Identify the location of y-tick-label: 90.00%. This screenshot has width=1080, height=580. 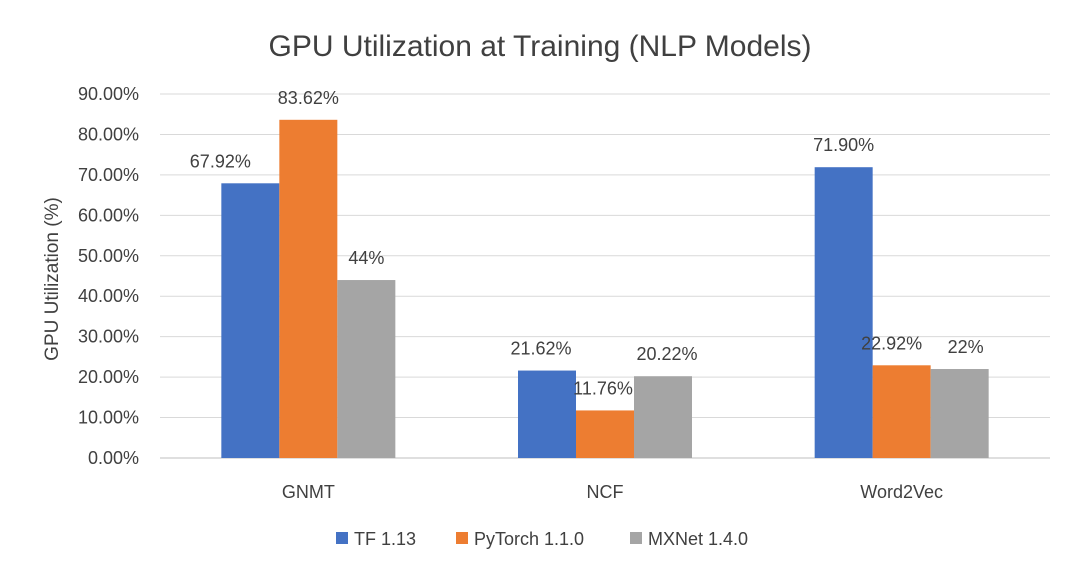
(108, 94).